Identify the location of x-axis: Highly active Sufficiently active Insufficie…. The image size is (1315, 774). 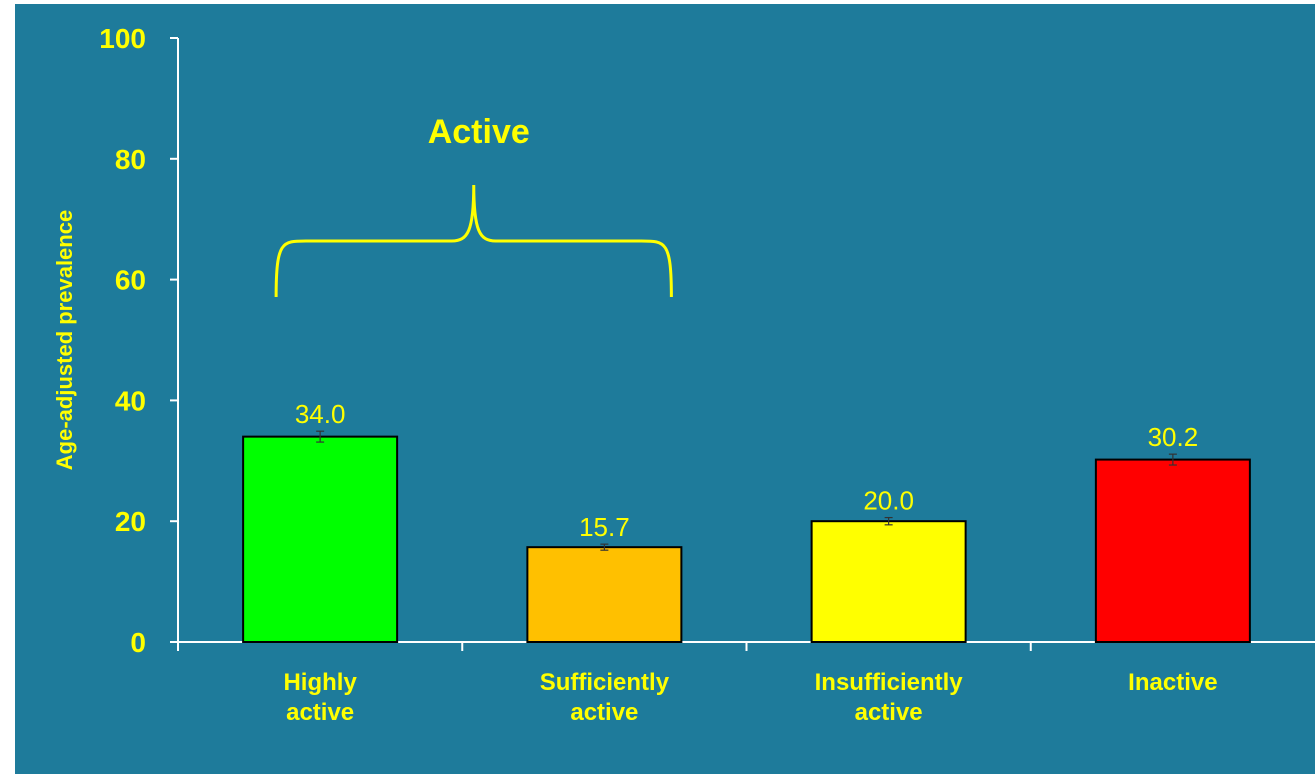
(746, 683).